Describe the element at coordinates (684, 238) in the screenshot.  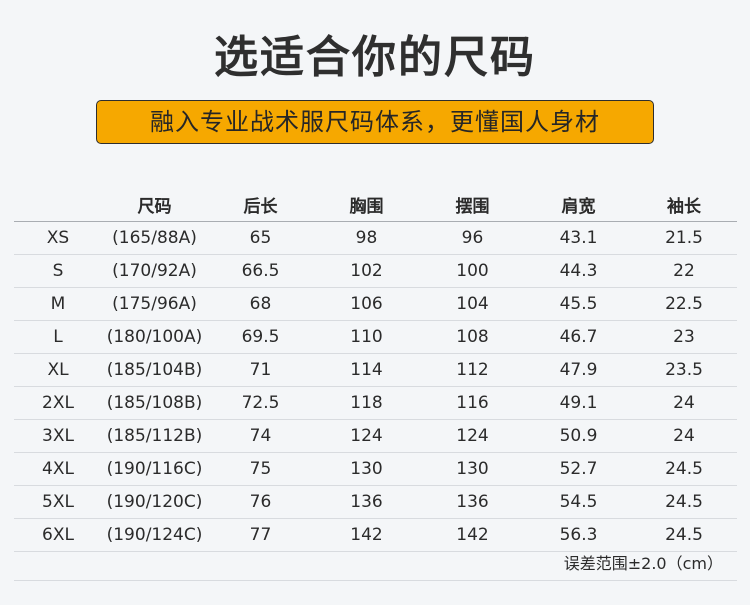
I see `cell-sleeve: 21.5` at that location.